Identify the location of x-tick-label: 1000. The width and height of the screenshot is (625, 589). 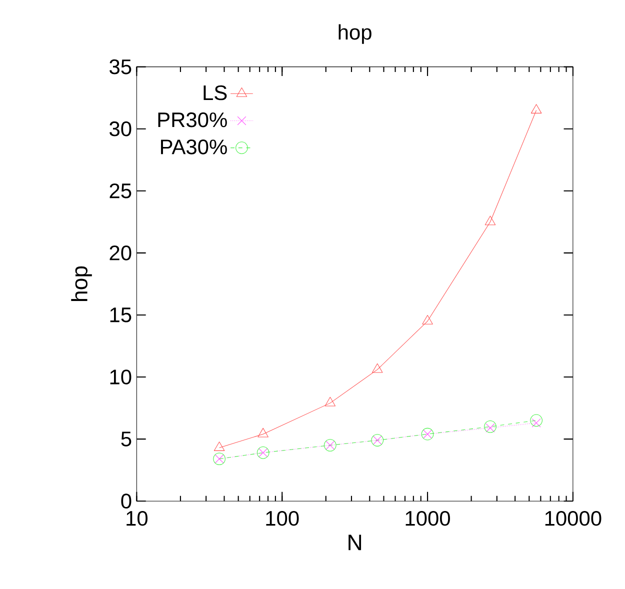
(428, 518).